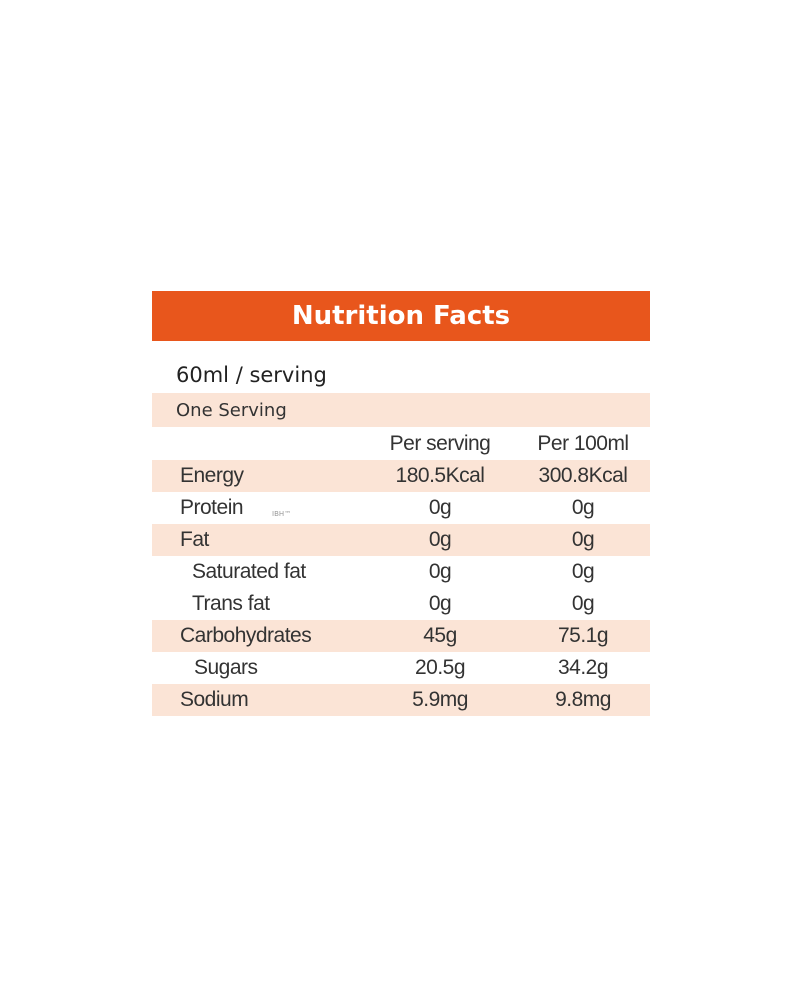  What do you see at coordinates (401, 700) in the screenshot?
I see `nutrient-row-sodium: Sodium 5.9mg 9.8mg` at bounding box center [401, 700].